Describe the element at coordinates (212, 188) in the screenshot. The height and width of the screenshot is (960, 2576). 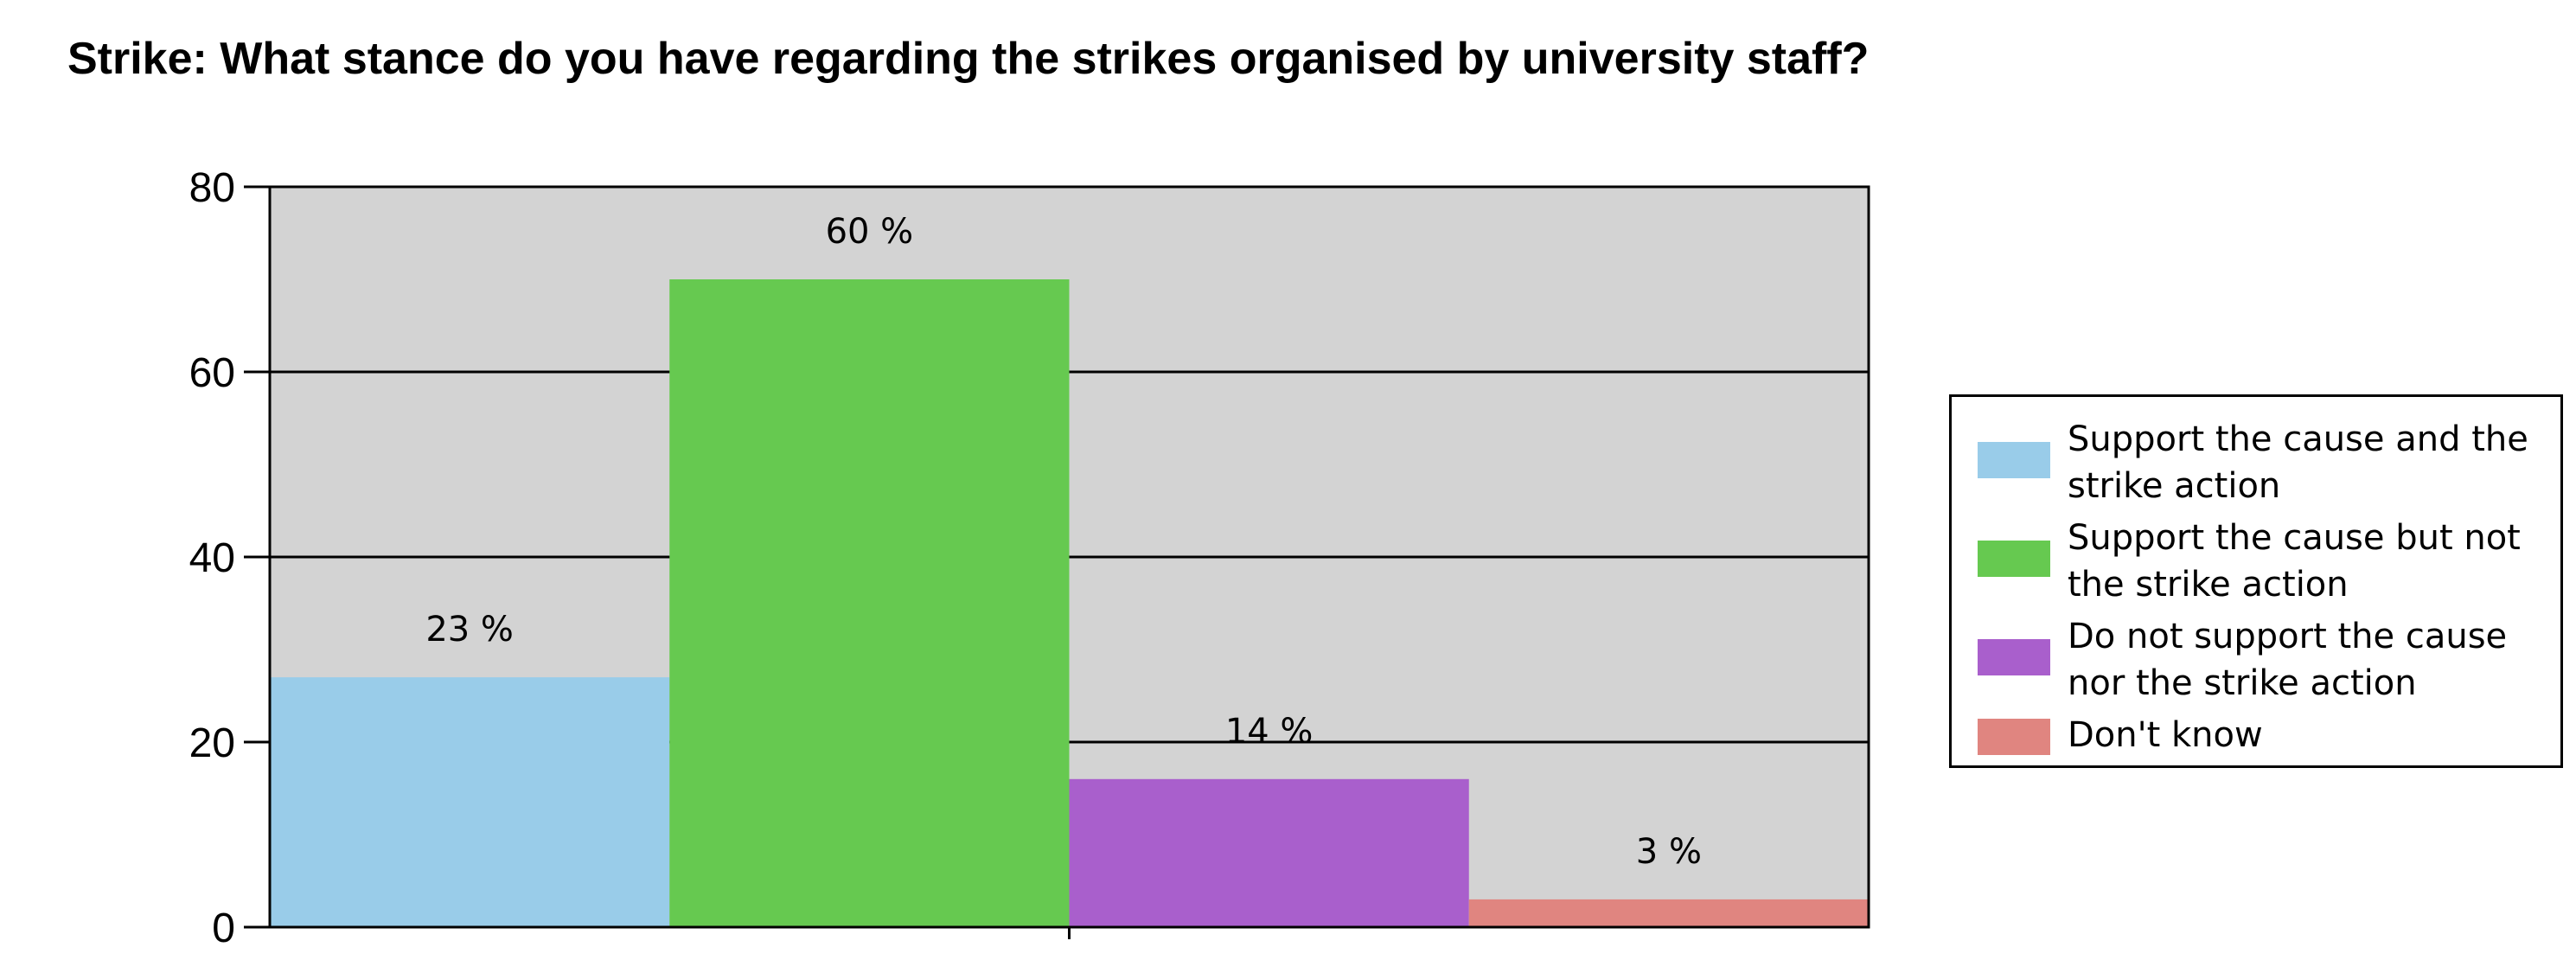
I see `y-tick-label: 80` at that location.